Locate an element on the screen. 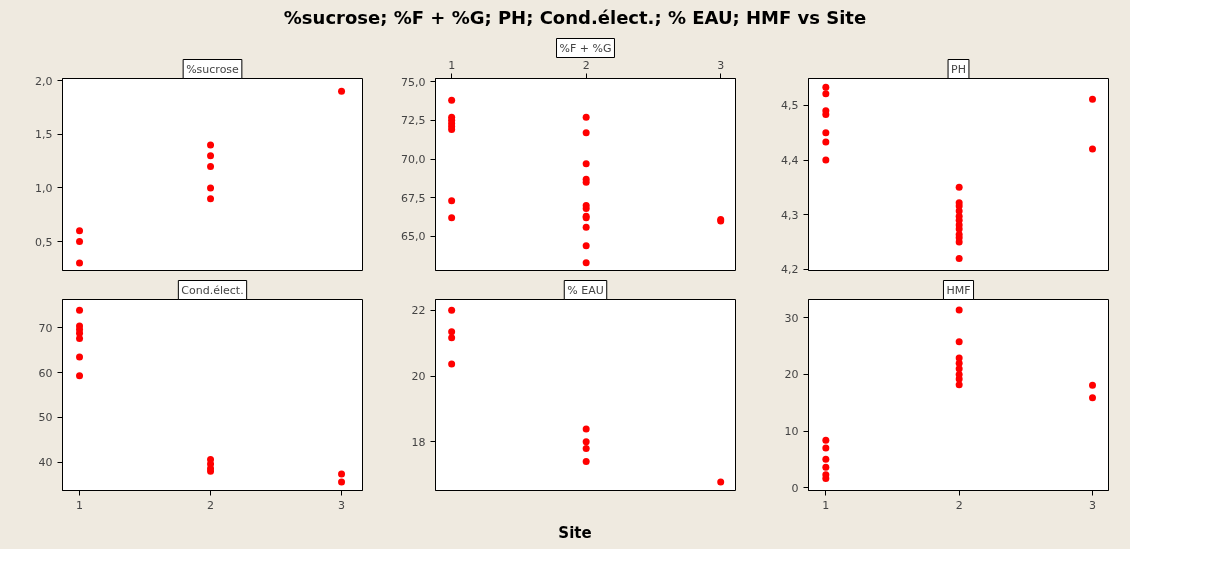 This screenshot has width=1230, height=587. y-tick-label: 10 is located at coordinates (791, 431).